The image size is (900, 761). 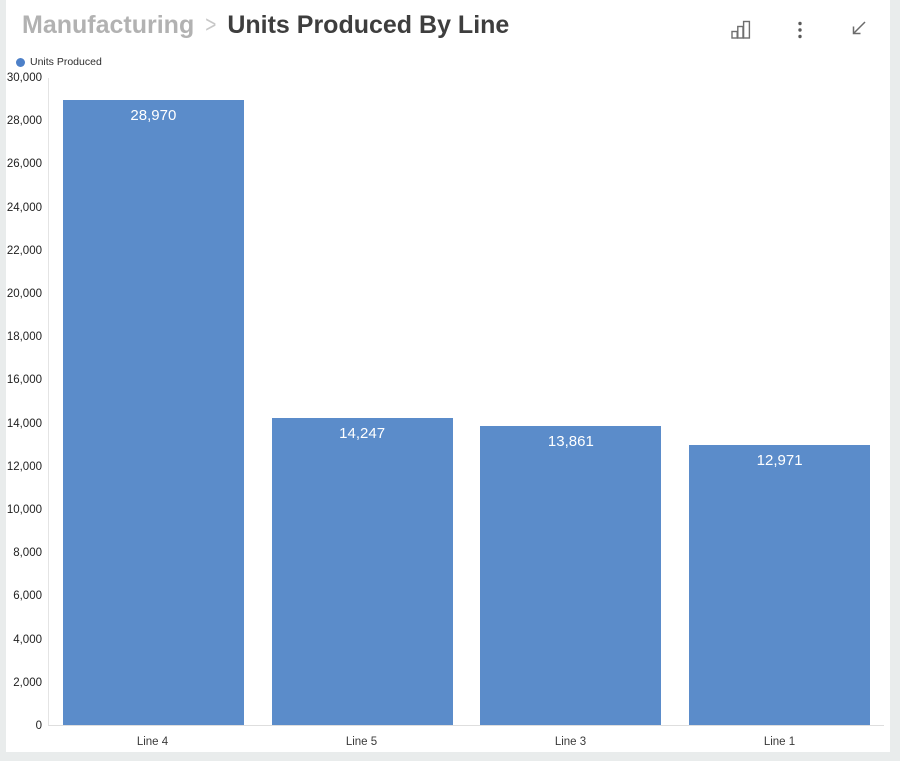 I want to click on y-tick-label: 4,000, so click(x=27, y=639).